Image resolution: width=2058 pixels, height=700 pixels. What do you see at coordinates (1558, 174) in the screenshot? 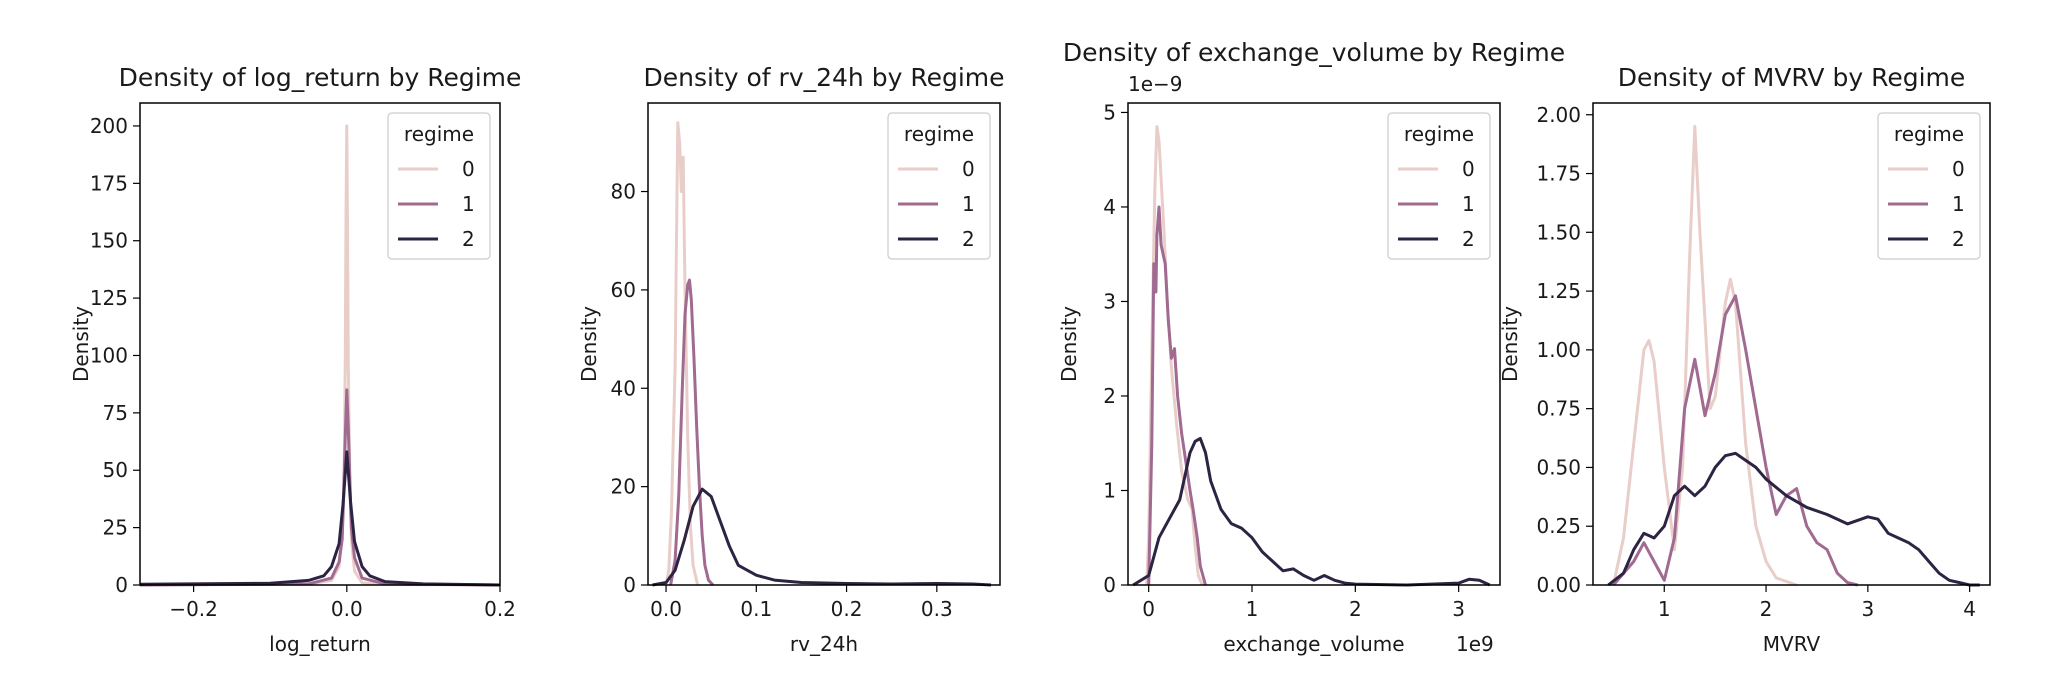
I see `y-tick-label: 1.75` at bounding box center [1558, 174].